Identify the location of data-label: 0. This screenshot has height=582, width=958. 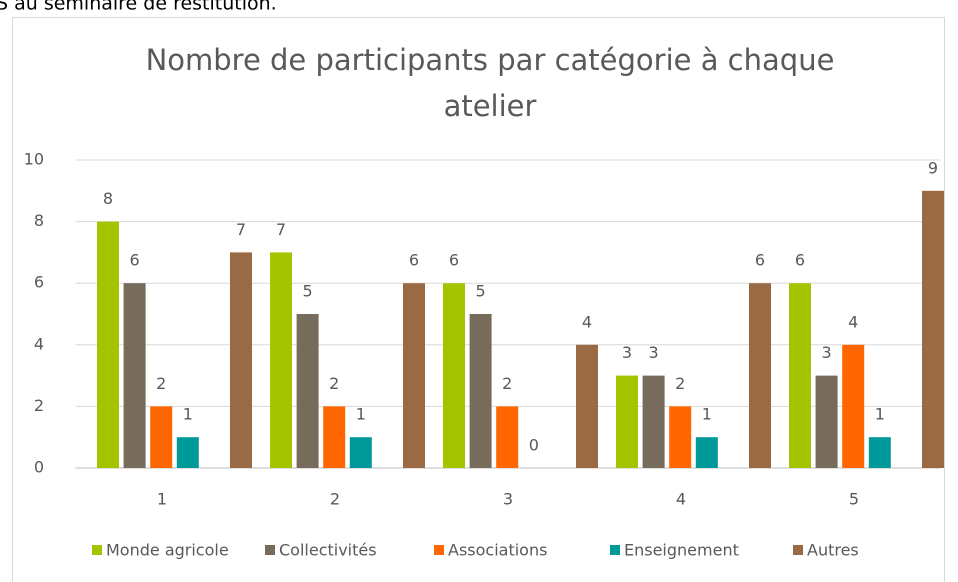
(534, 445).